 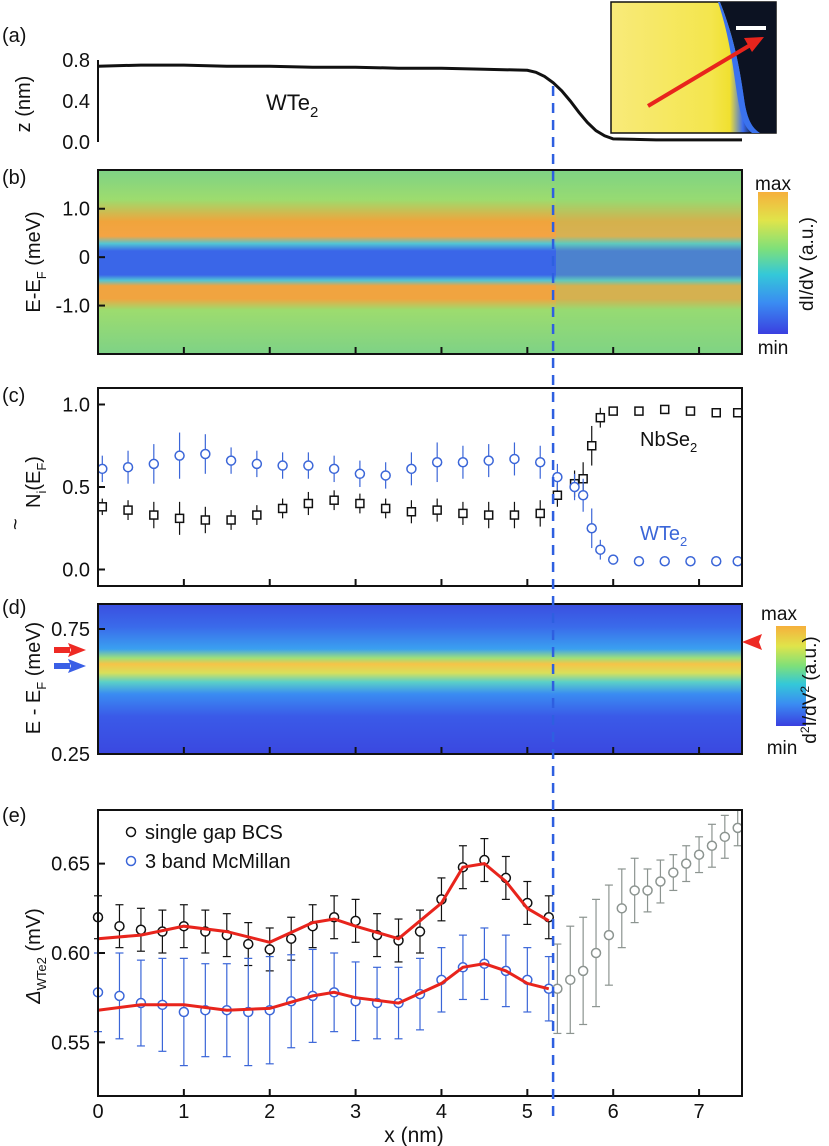 I want to click on colorbar-d-max: max, so click(x=779, y=614).